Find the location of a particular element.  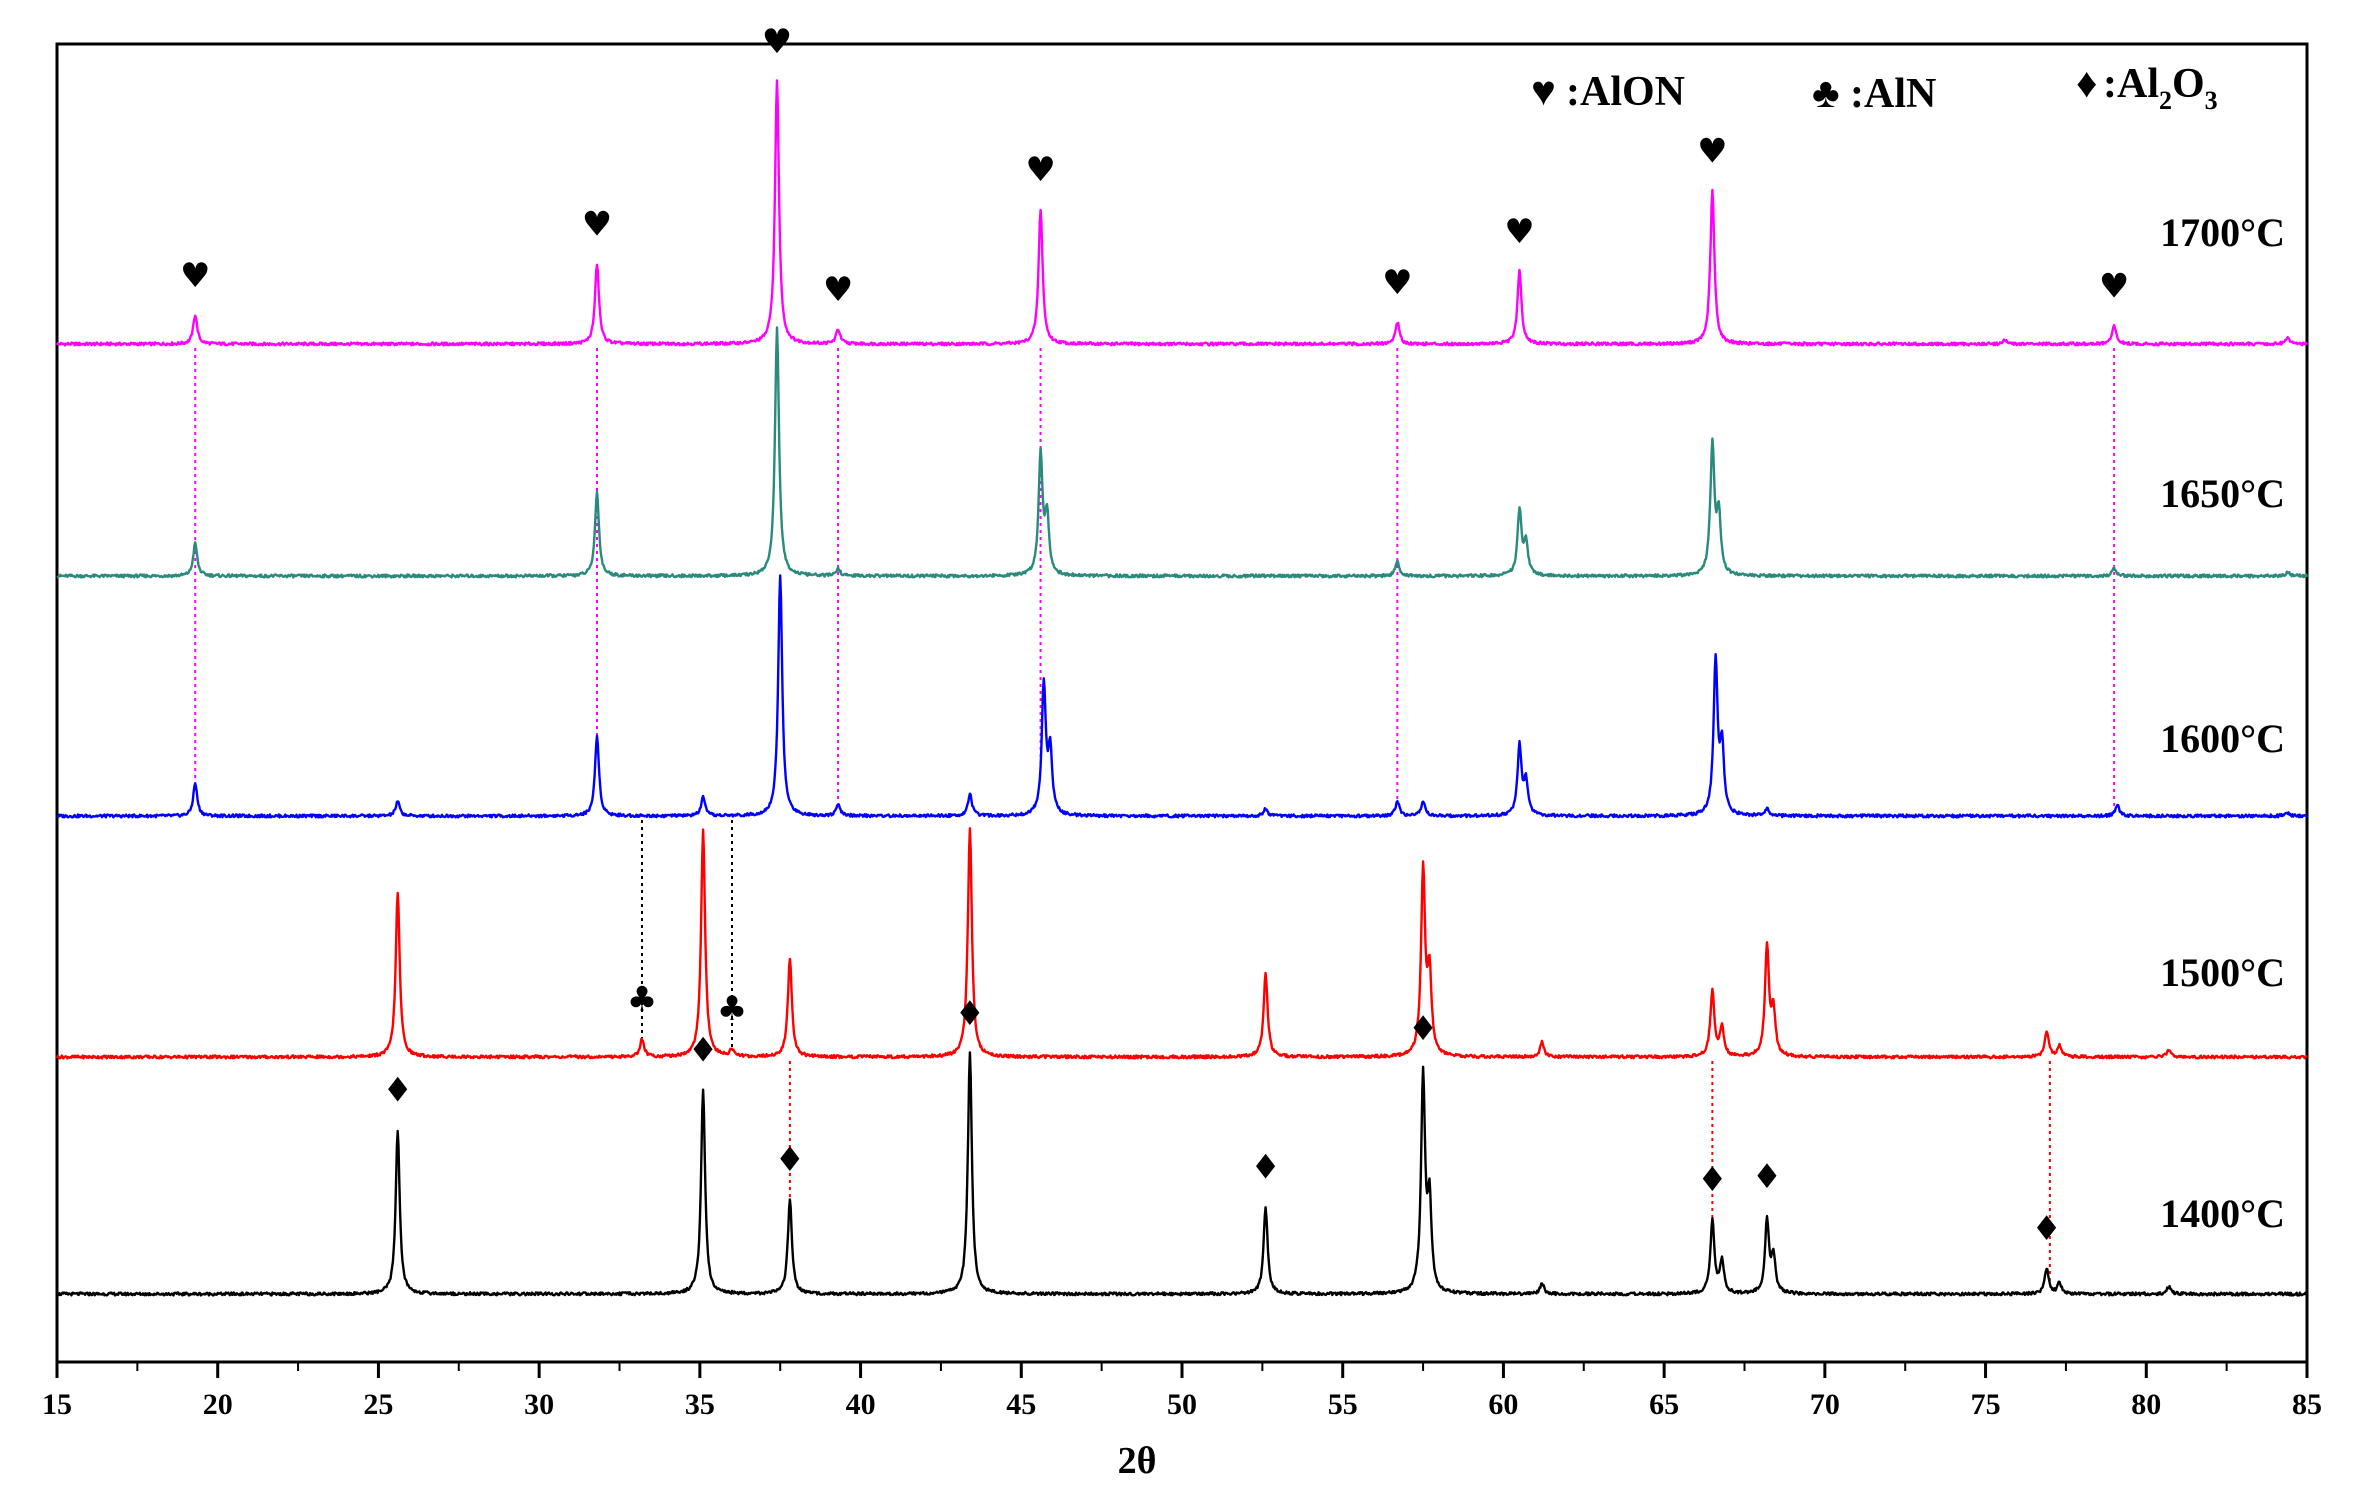

x-tick-label: 85 is located at coordinates (2307, 1404).